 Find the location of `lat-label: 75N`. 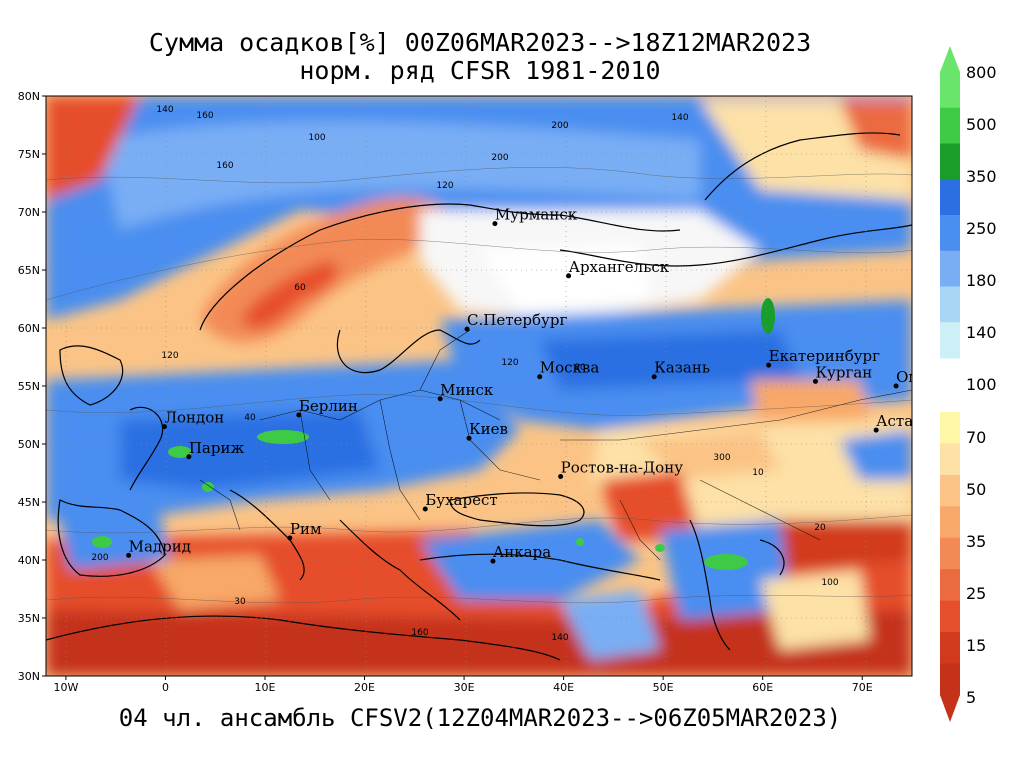

lat-label: 75N is located at coordinates (29, 154).